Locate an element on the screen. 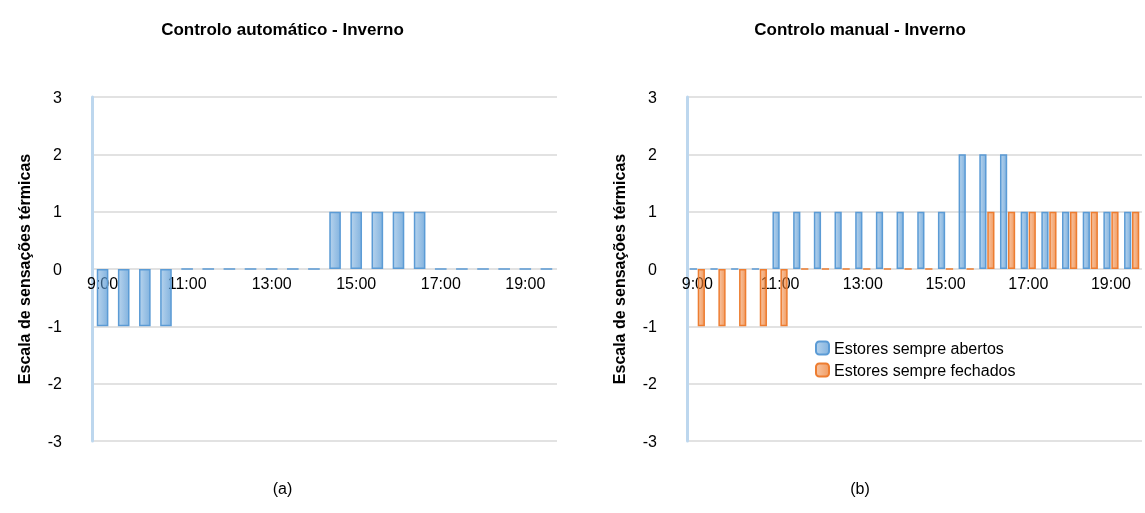 The width and height of the screenshot is (1145, 513). text: (a) is located at coordinates (282, 488).